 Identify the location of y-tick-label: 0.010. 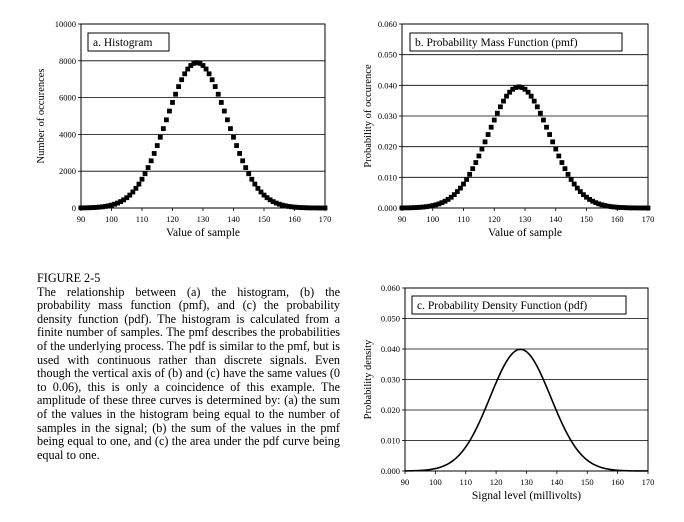
(387, 177).